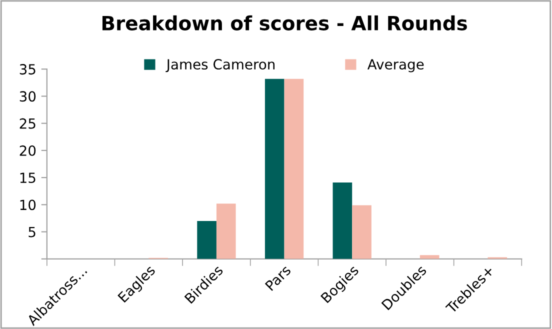  What do you see at coordinates (284, 22) in the screenshot?
I see `chart-title: Breakdown of scores - All Rounds` at bounding box center [284, 22].